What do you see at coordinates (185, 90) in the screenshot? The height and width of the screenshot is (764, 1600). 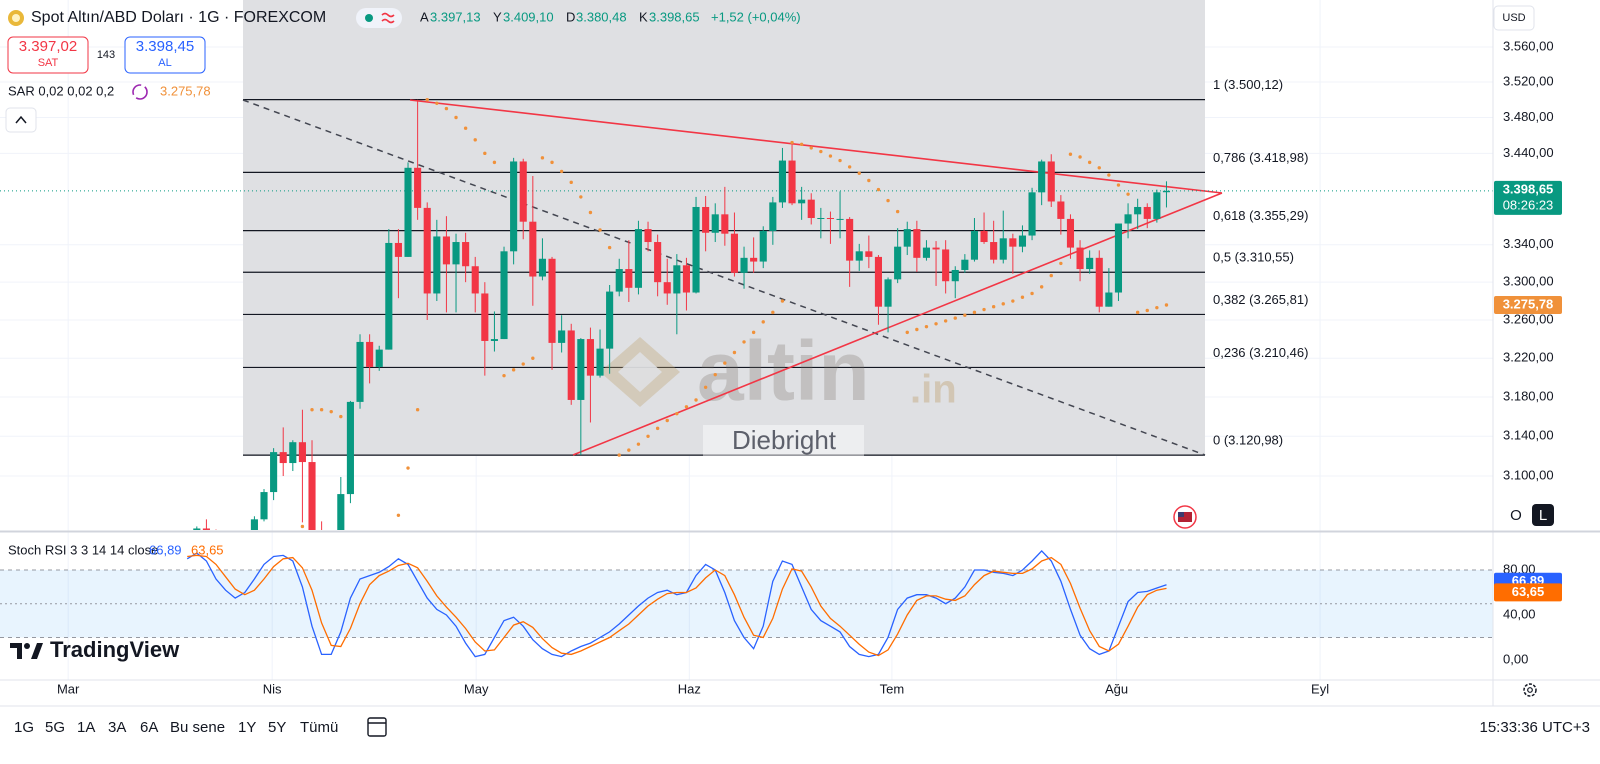 I see `sar-legend-value: 3.275,78` at bounding box center [185, 90].